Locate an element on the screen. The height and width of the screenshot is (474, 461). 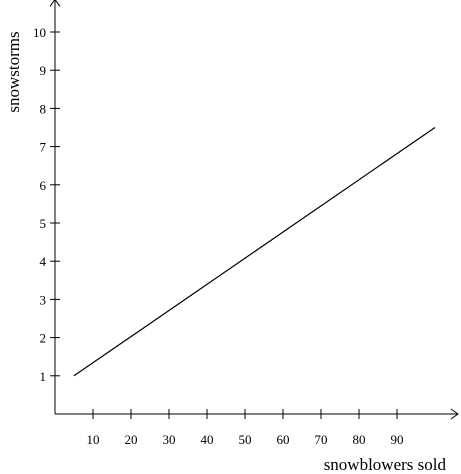
y-axis-arrow is located at coordinates (55, 3).